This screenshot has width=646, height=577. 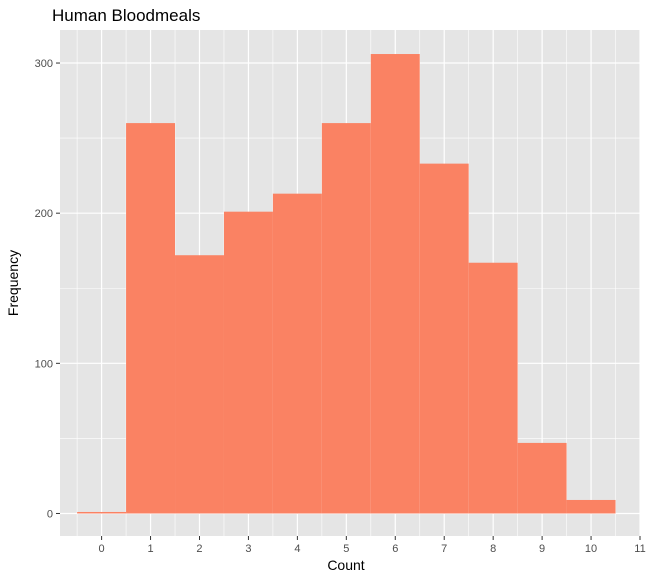 I want to click on y-tick-label: 300, so click(x=44, y=64).